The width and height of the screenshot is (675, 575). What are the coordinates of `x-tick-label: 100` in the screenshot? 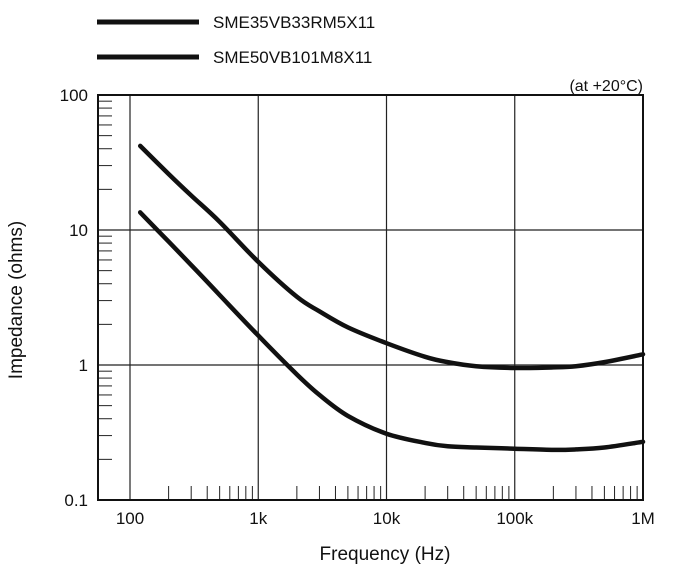 It's located at (130, 518).